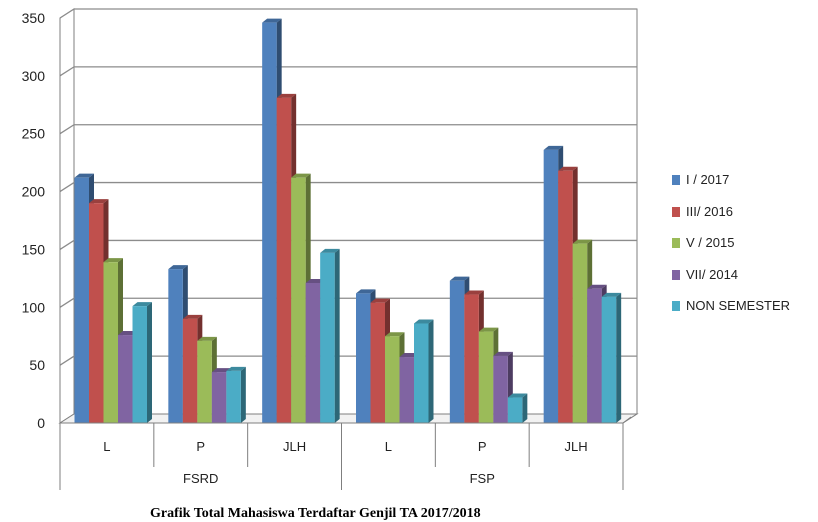 Image resolution: width=818 pixels, height=522 pixels. I want to click on y-tick-label: 0, so click(41, 423).